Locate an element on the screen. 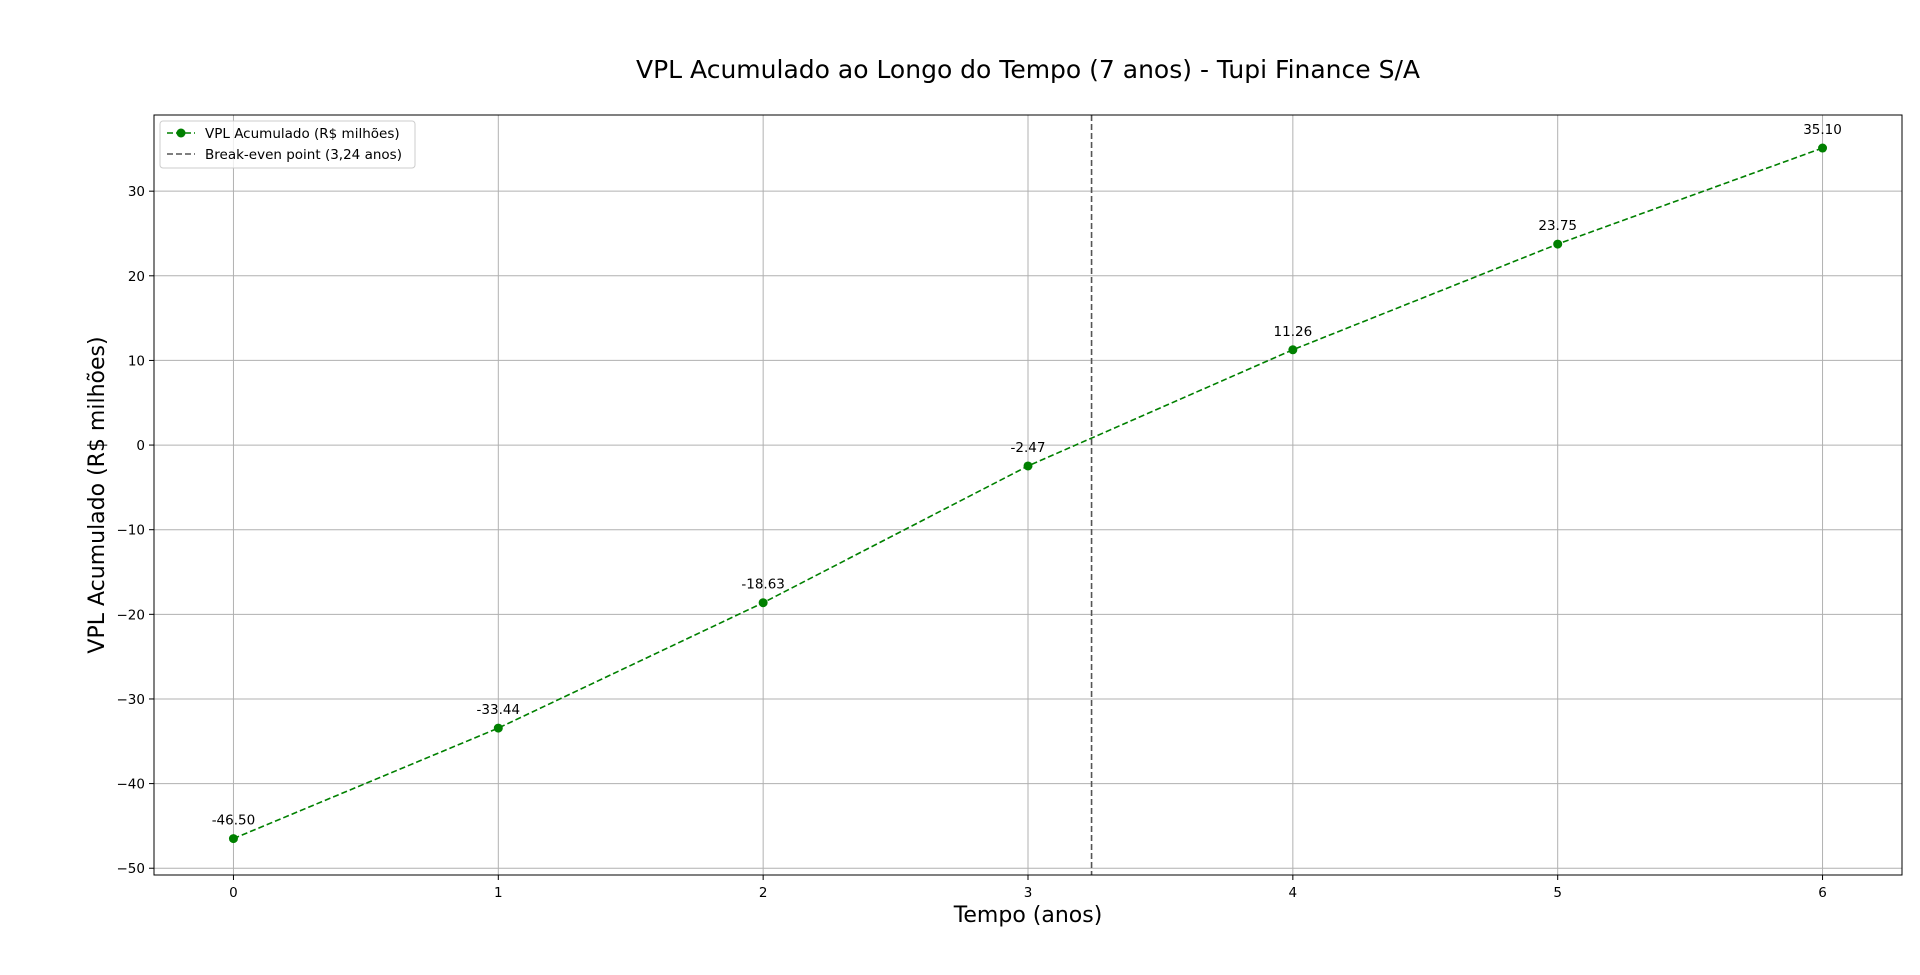  data-label: 11.26 is located at coordinates (1293, 332).